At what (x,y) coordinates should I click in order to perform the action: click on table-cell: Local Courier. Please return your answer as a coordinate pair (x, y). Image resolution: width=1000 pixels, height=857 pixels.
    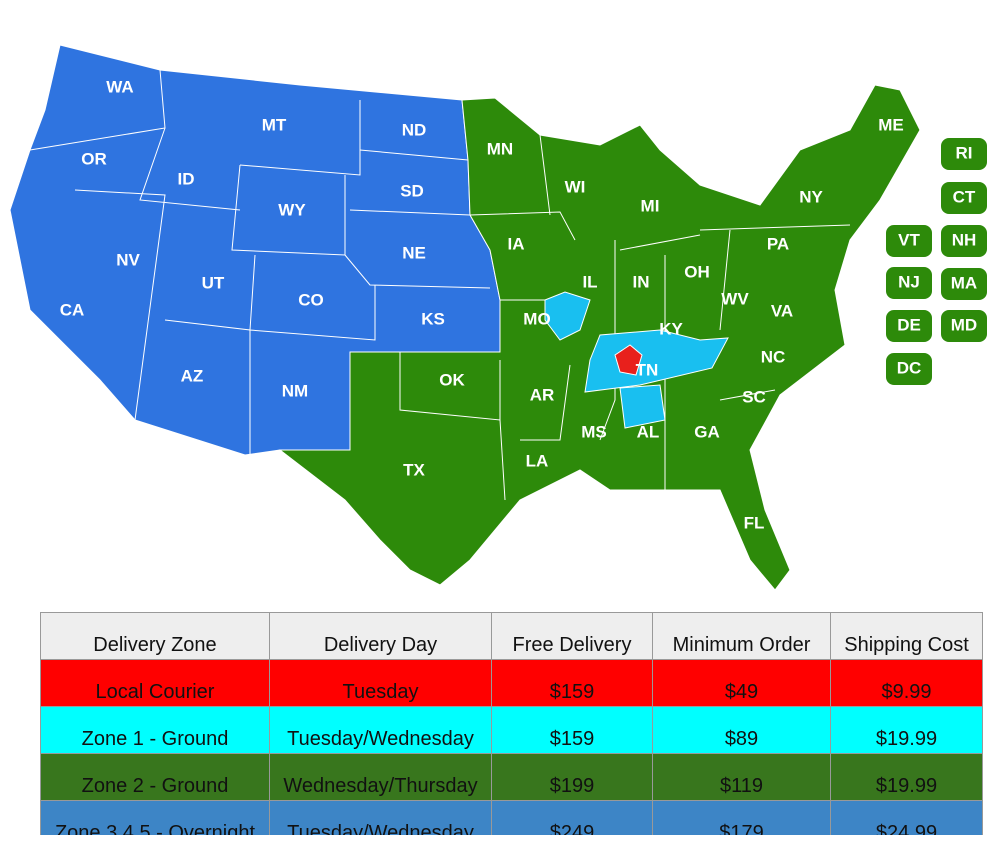
    Looking at the image, I should click on (155, 683).